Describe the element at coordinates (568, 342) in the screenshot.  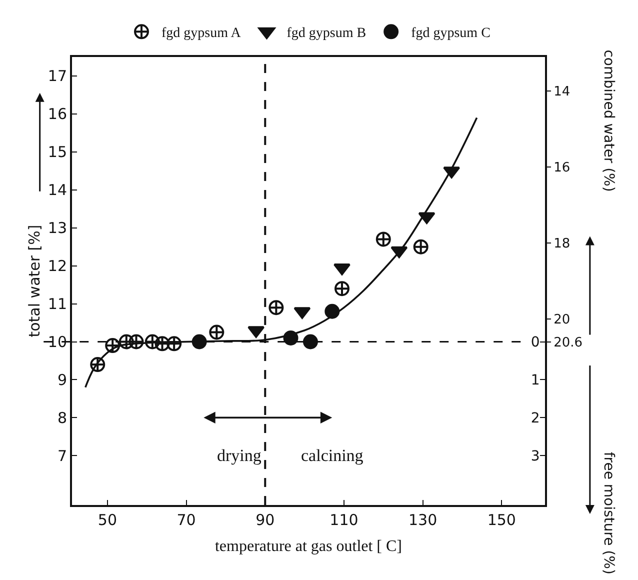
I see `y2-tick-label: 20.6` at that location.